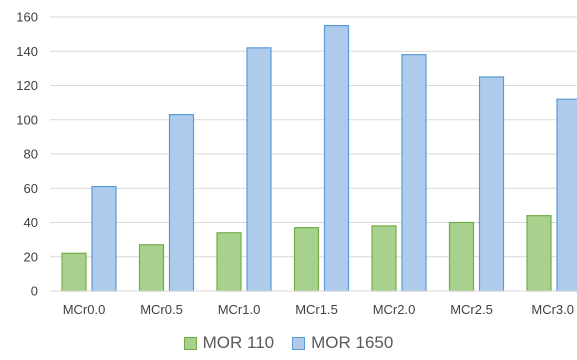 This screenshot has width=577, height=360. I want to click on legend-item-mor-110: MOR 110, so click(229, 343).